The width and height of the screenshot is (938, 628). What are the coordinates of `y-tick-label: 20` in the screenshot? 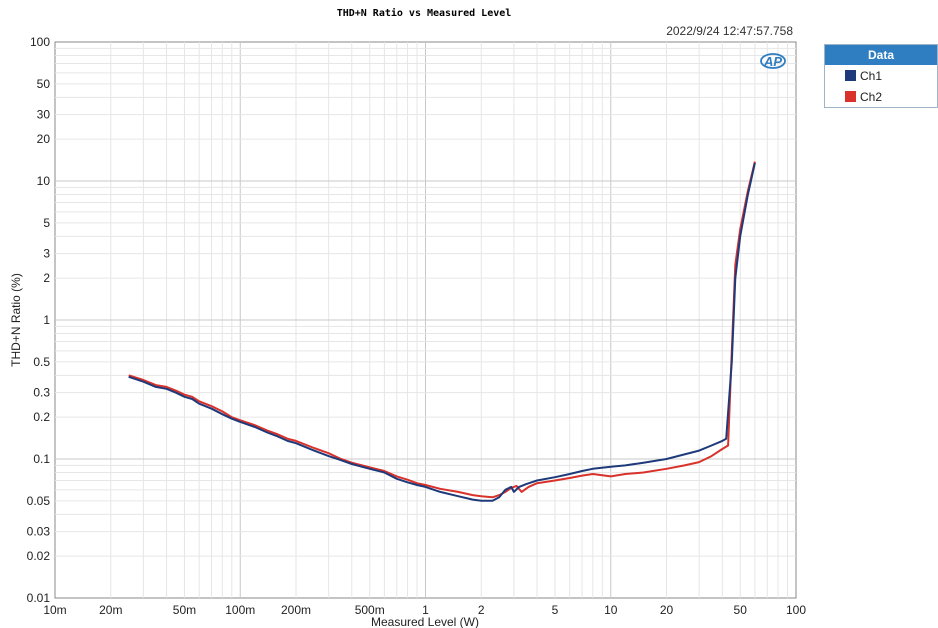 It's located at (44, 139).